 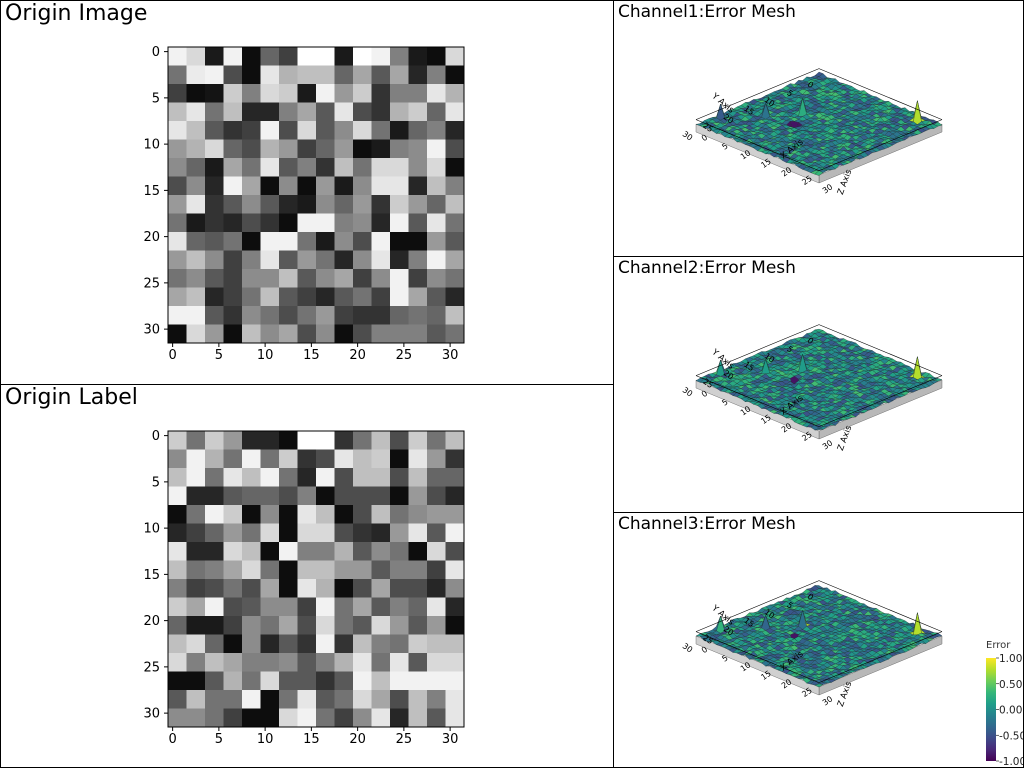 What do you see at coordinates (707, 12) in the screenshot?
I see `channel1-title: Channel1:Error Mesh` at bounding box center [707, 12].